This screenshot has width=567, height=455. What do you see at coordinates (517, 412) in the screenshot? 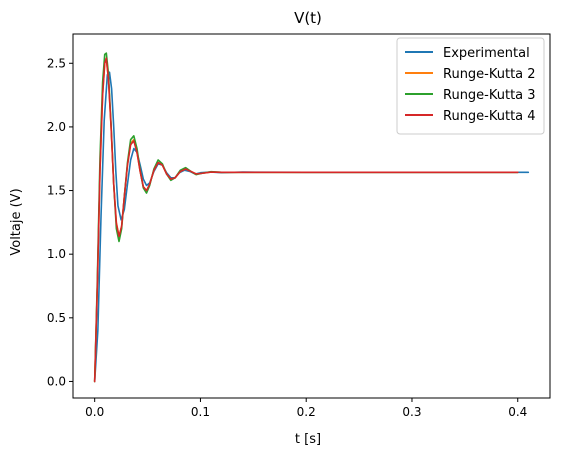
I see `x-tick-label: 0.4` at bounding box center [517, 412].